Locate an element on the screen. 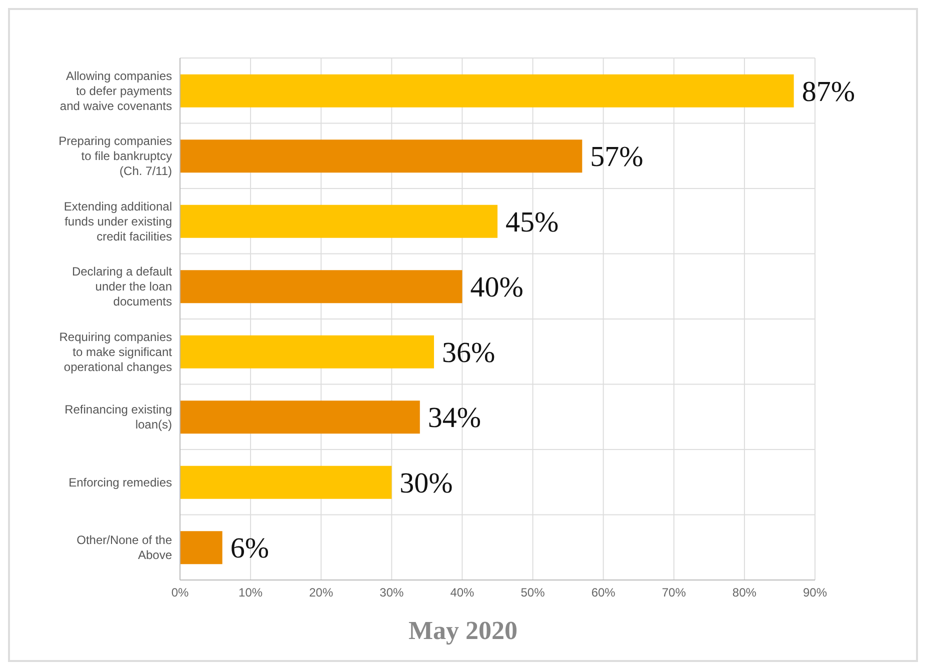  x-tick-label: 50% is located at coordinates (533, 593).